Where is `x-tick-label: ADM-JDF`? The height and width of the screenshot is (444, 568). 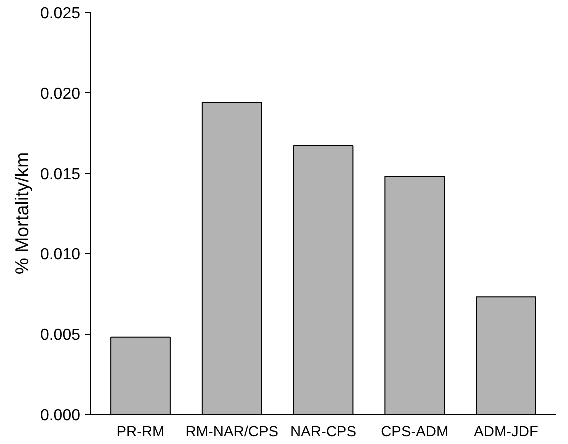 x-tick-label: ADM-JDF is located at coordinates (506, 432).